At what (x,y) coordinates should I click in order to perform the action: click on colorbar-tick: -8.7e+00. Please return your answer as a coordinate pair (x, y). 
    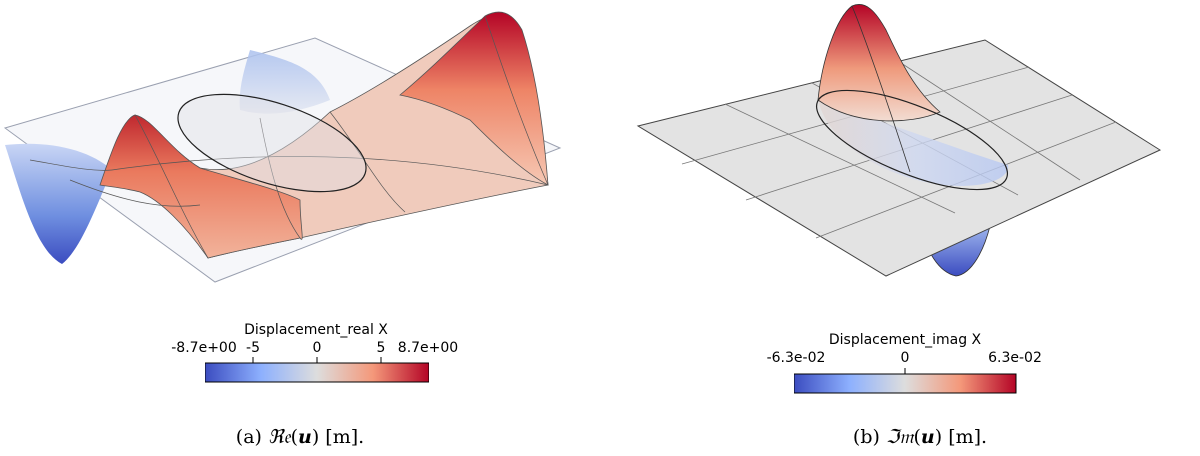
    Looking at the image, I should click on (204, 348).